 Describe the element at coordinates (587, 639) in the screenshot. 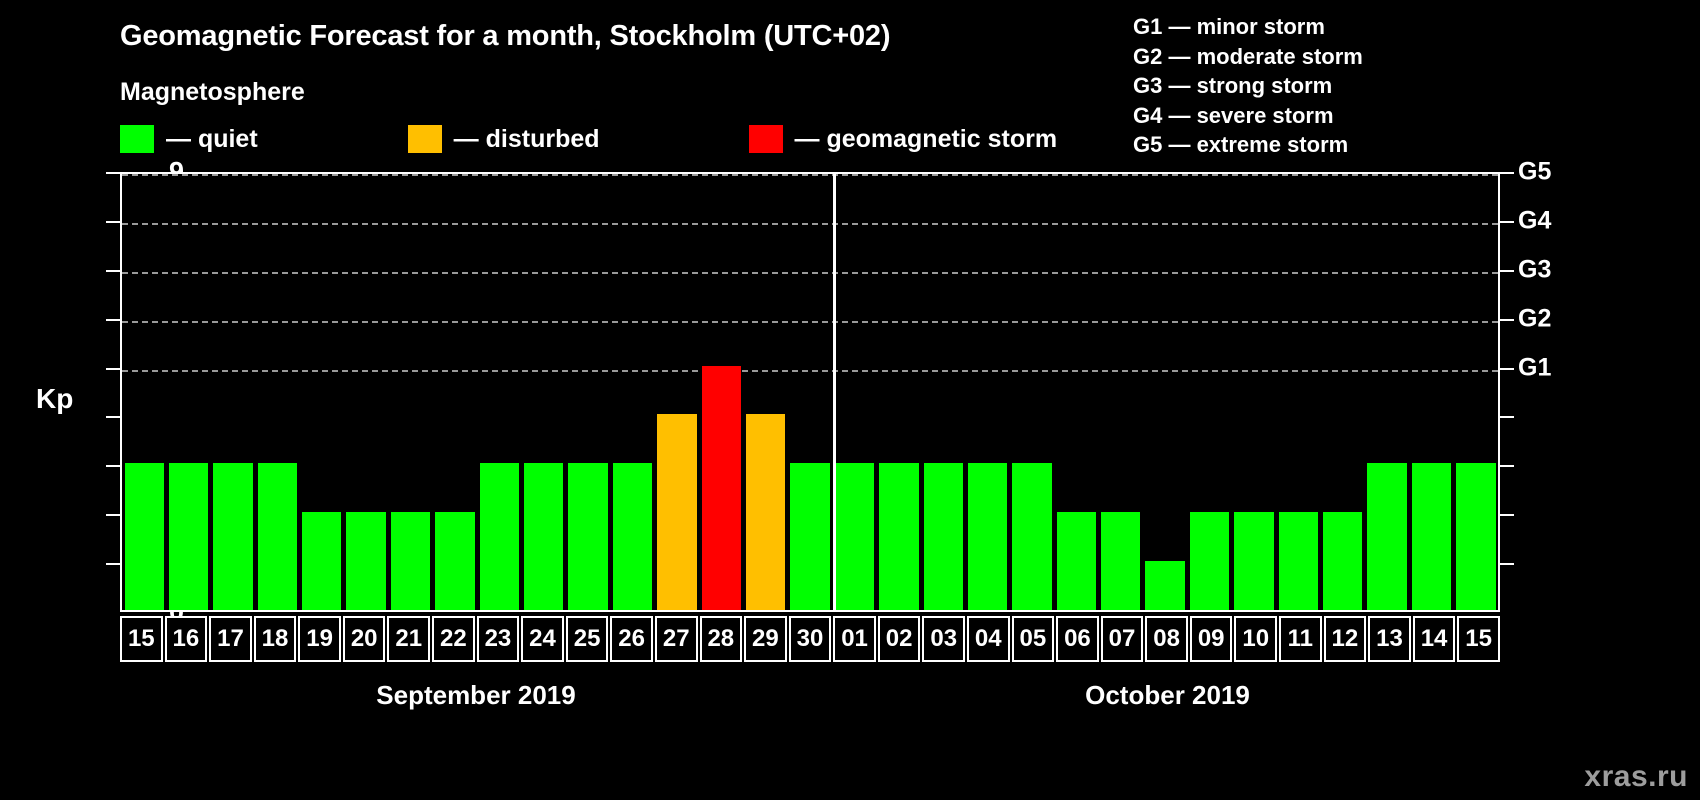

I see `date-cell-september-25: 25` at that location.